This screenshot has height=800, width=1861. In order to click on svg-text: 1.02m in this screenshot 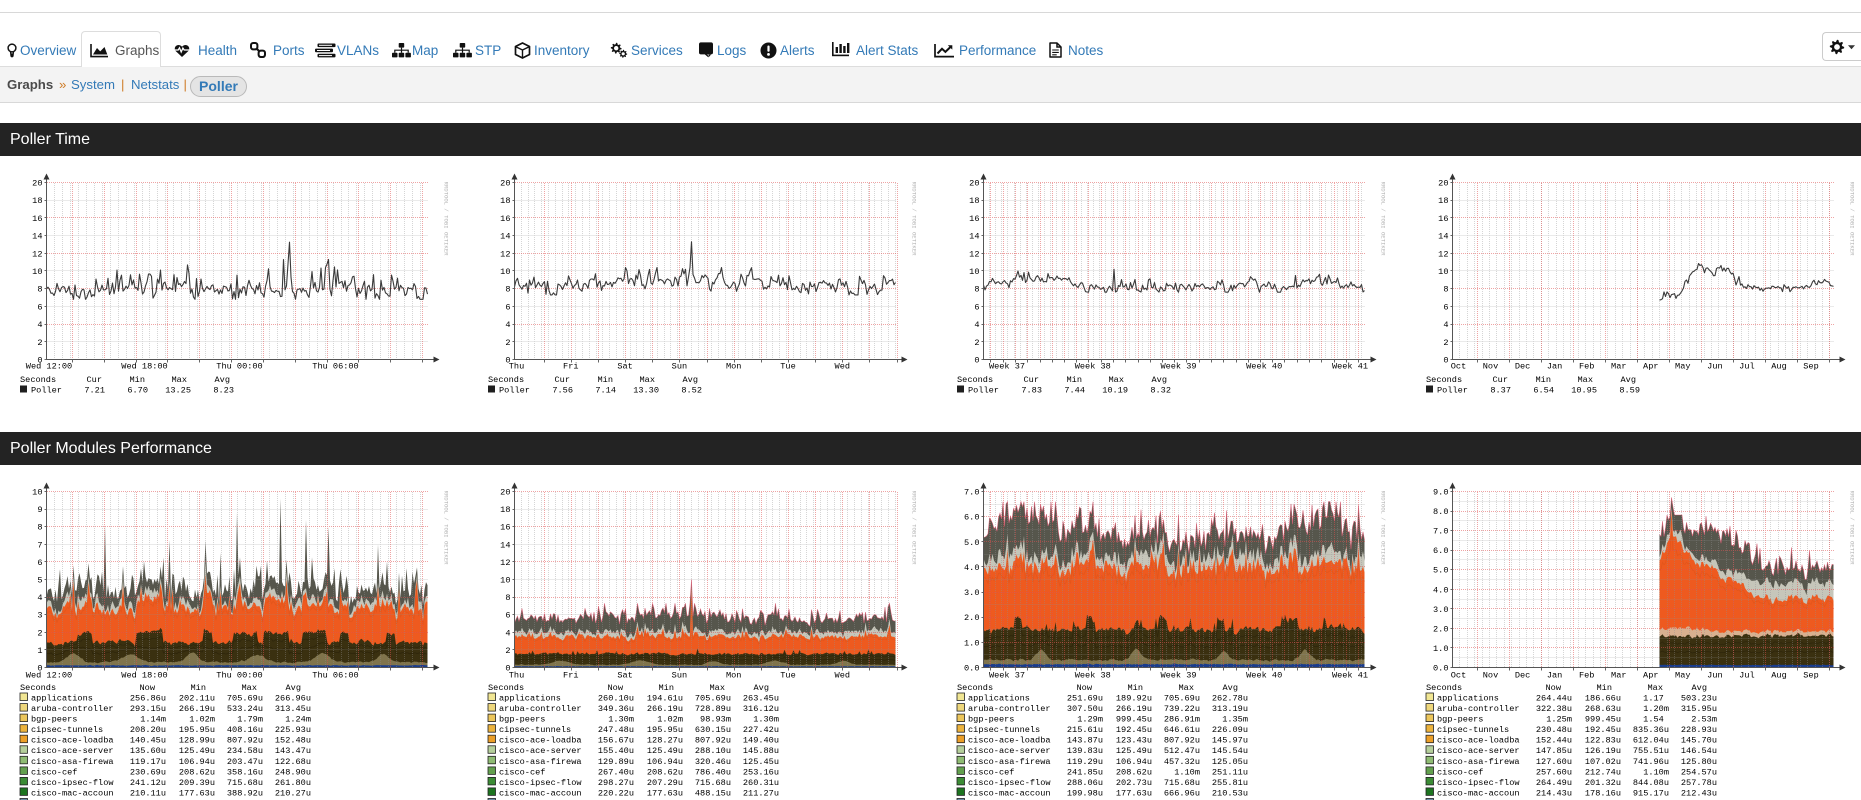, I will do `click(670, 720)`.